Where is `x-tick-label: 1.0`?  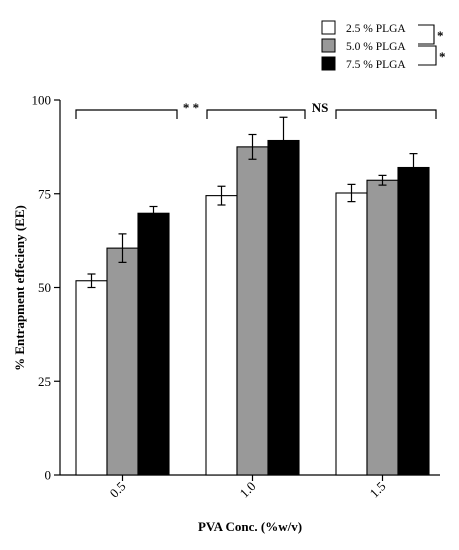
x-tick-label: 1.0 is located at coordinates (248, 490).